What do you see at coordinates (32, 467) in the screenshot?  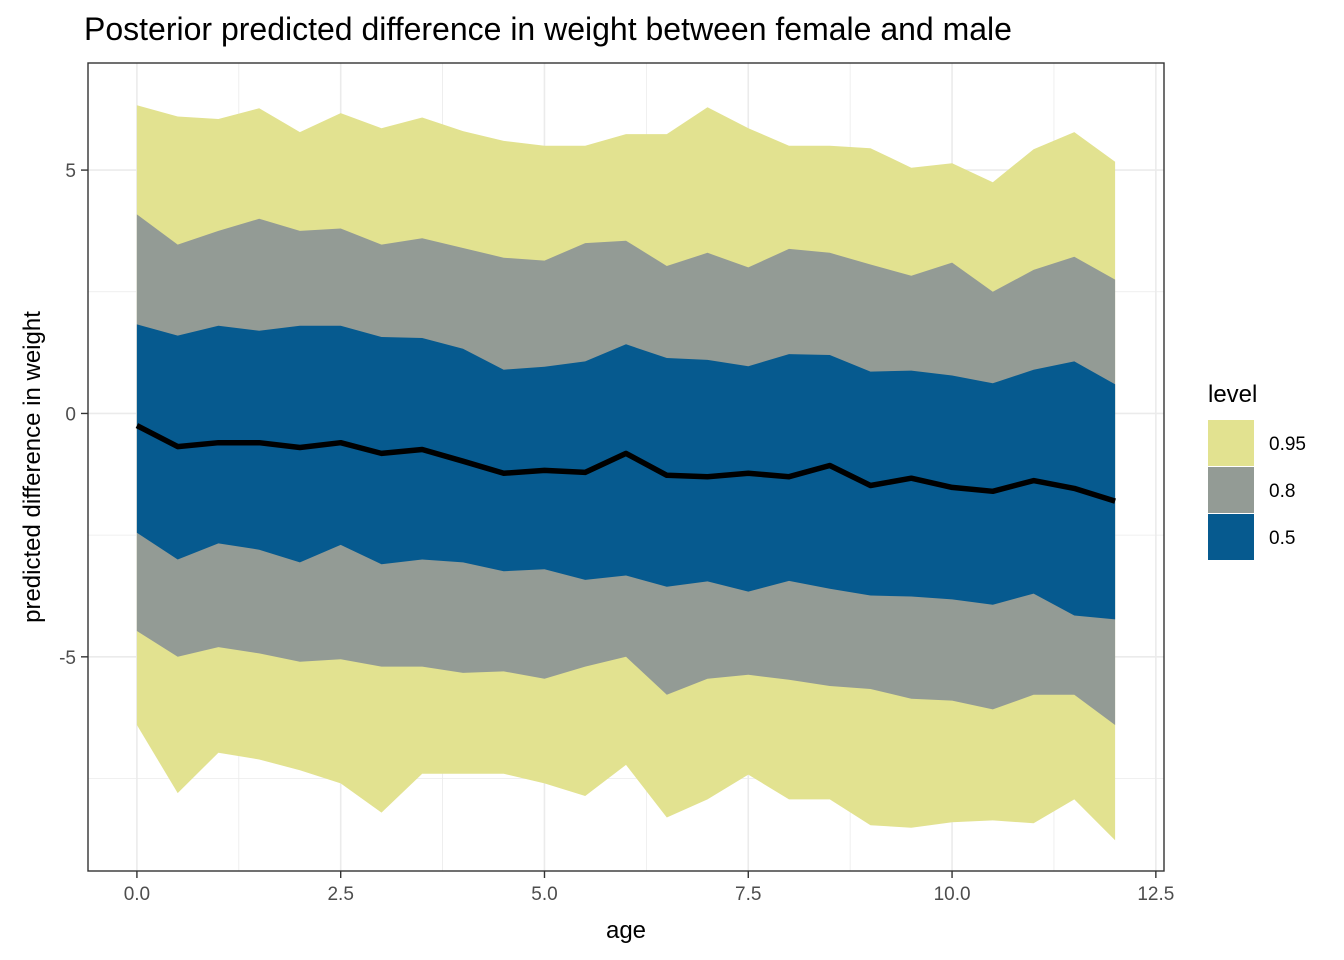 I see `y-axis-title: predicted difference in weight` at bounding box center [32, 467].